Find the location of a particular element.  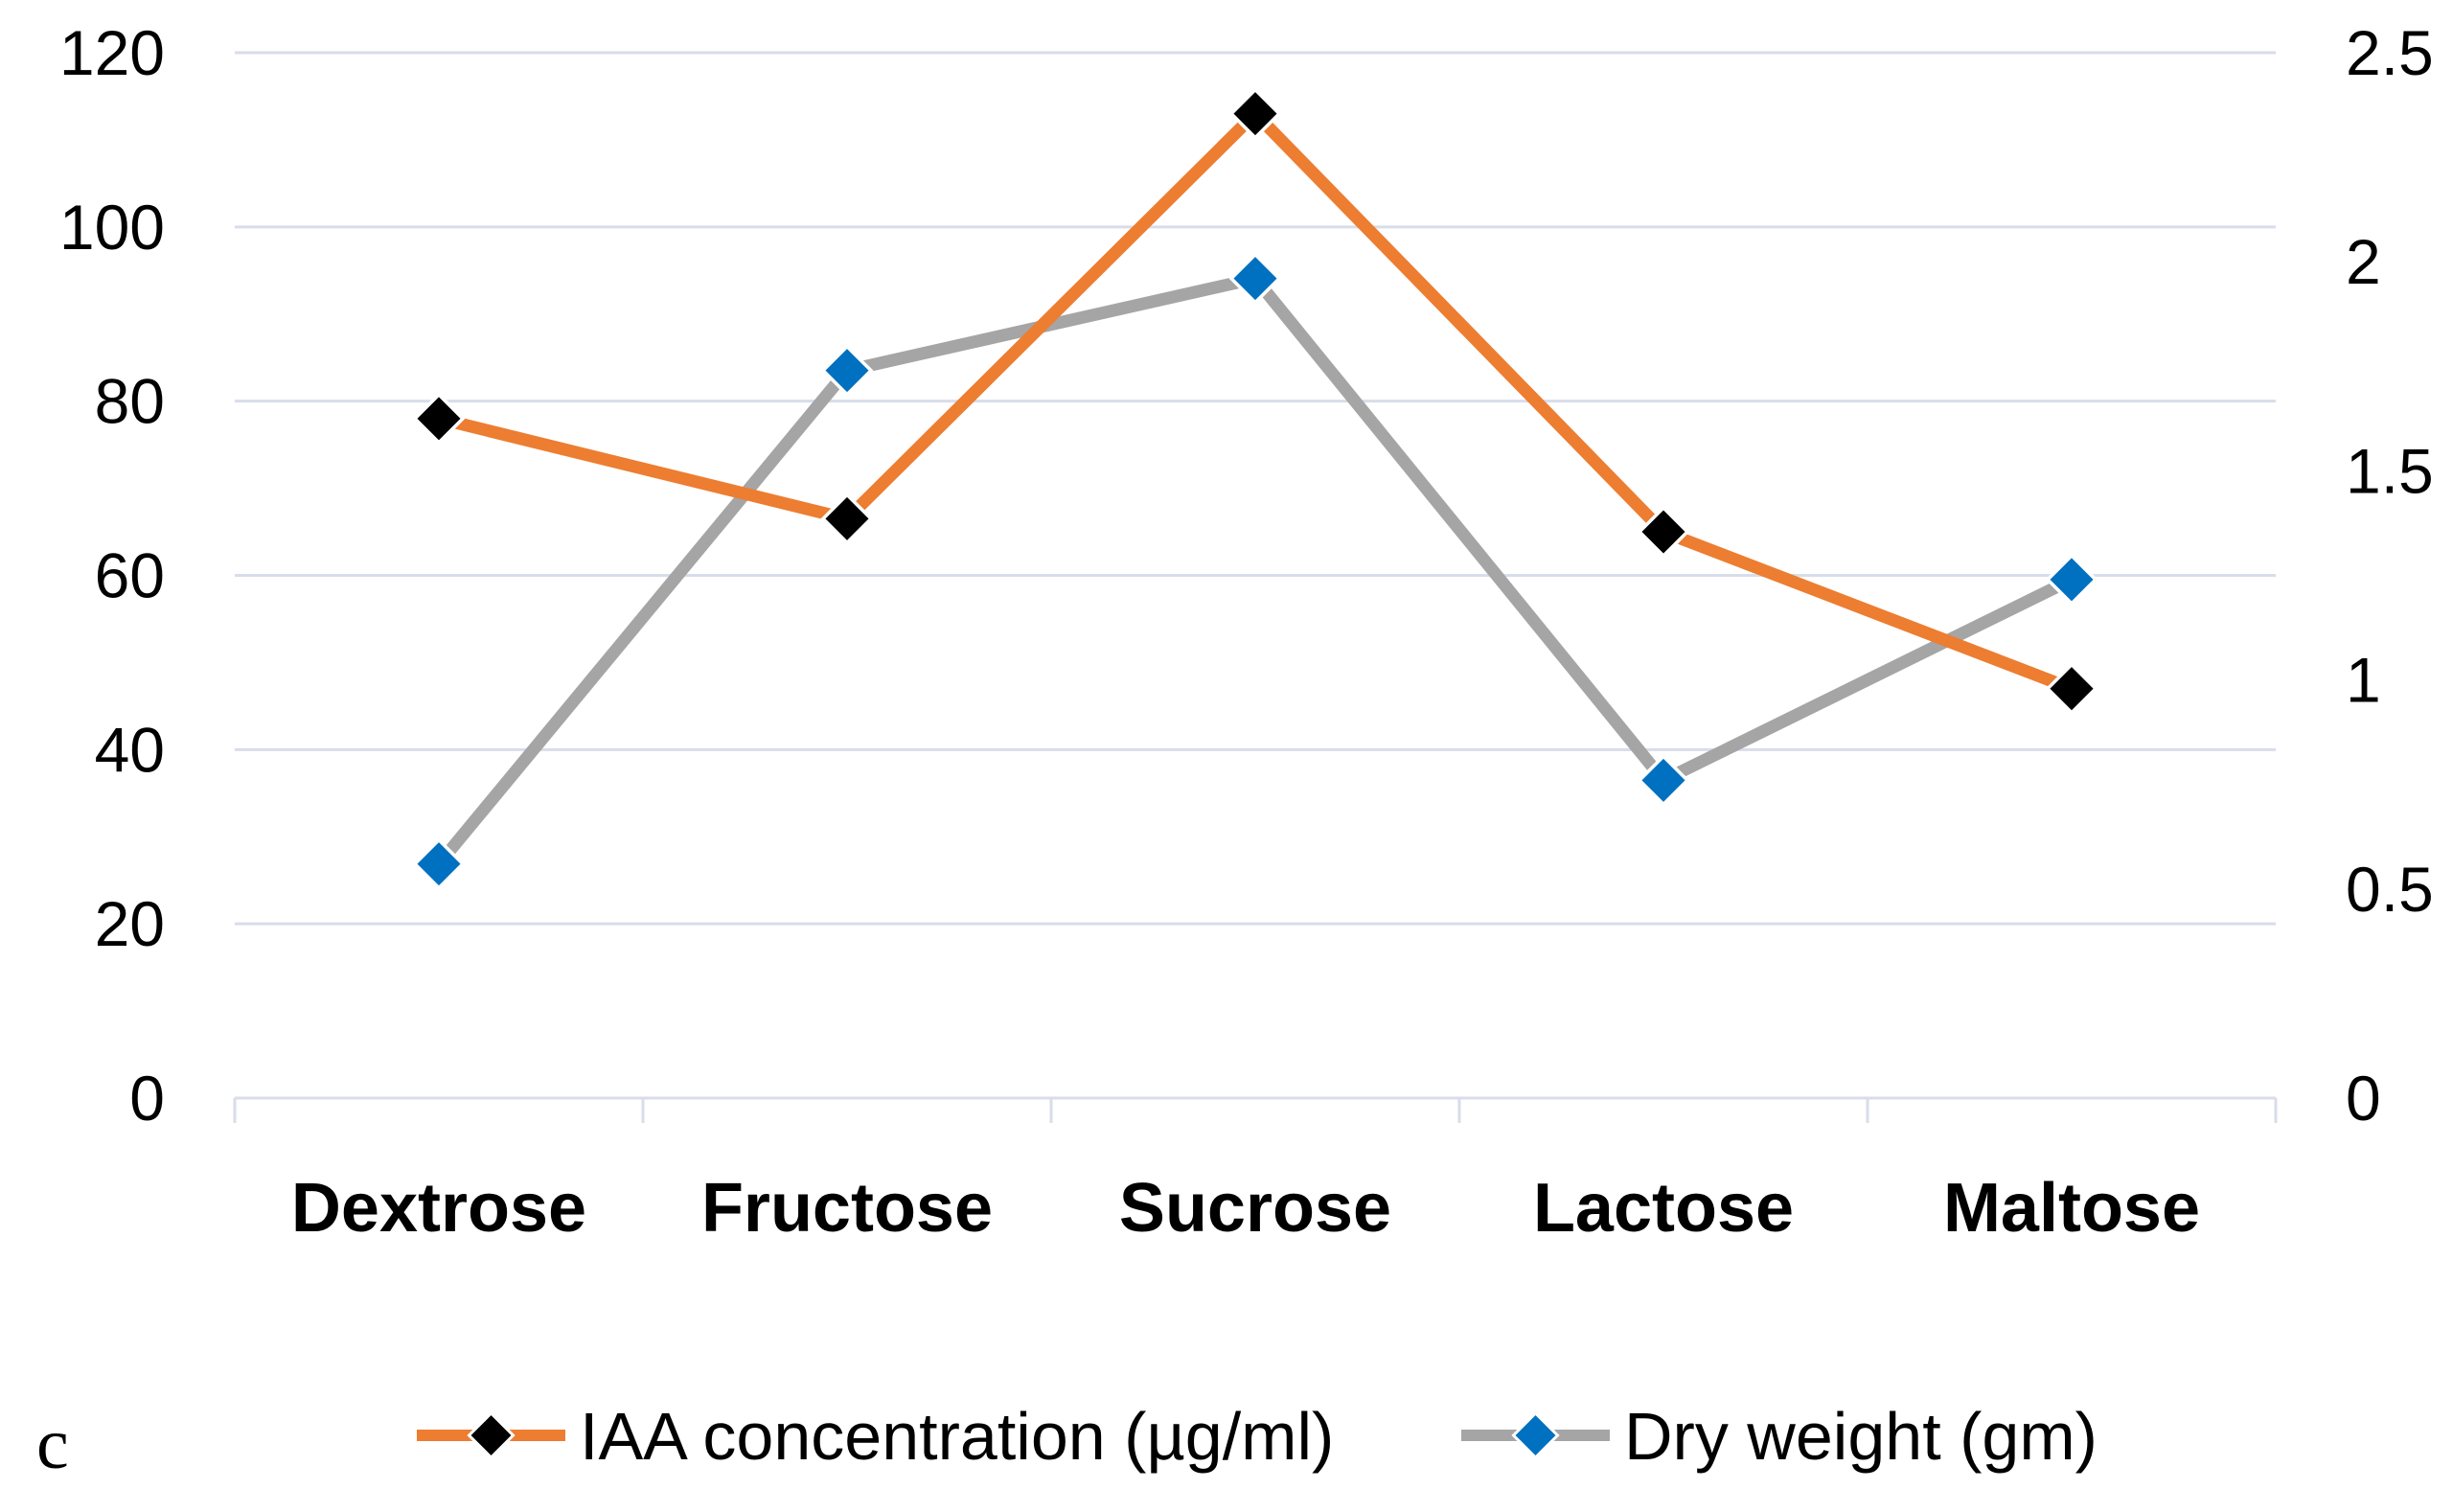

right-axis-tick-label: 2 is located at coordinates (2364, 261).